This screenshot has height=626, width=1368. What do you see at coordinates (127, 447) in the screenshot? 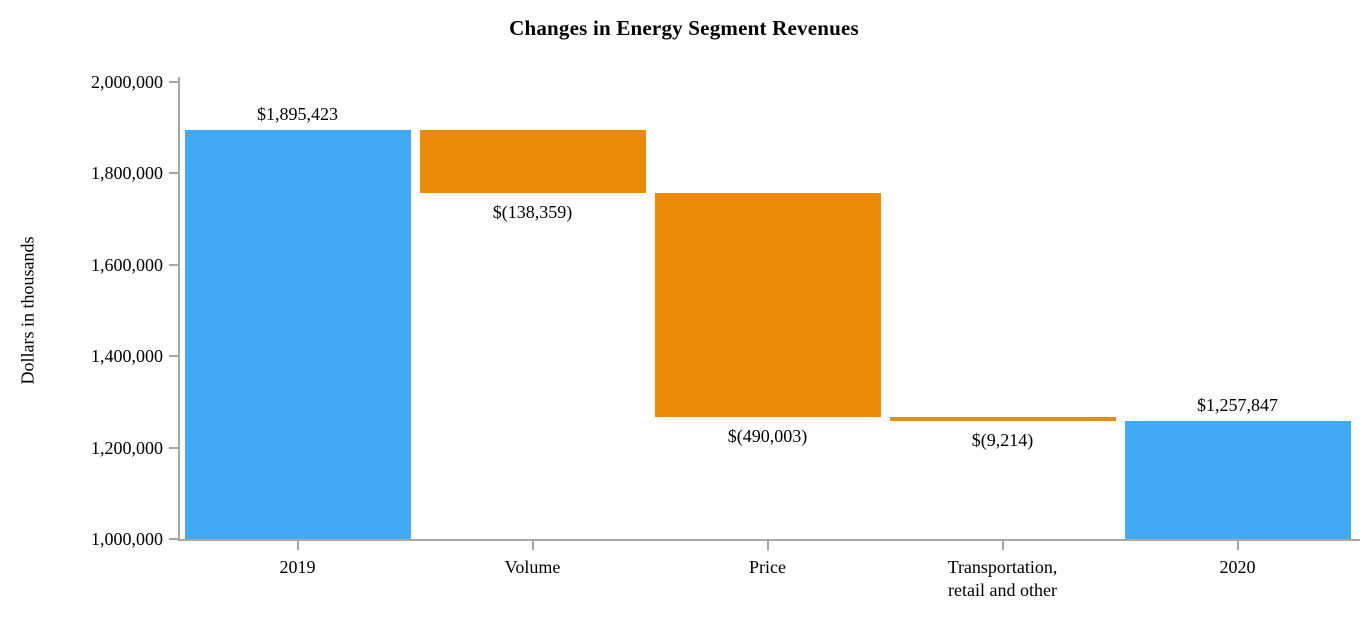
I see `y-tick-label: 1,200,000` at bounding box center [127, 447].